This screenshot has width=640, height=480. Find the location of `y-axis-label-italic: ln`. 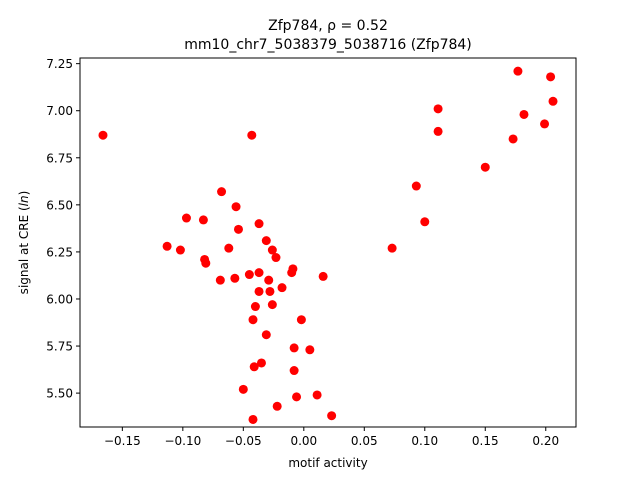

y-axis-label-italic: ln is located at coordinates (24, 200).